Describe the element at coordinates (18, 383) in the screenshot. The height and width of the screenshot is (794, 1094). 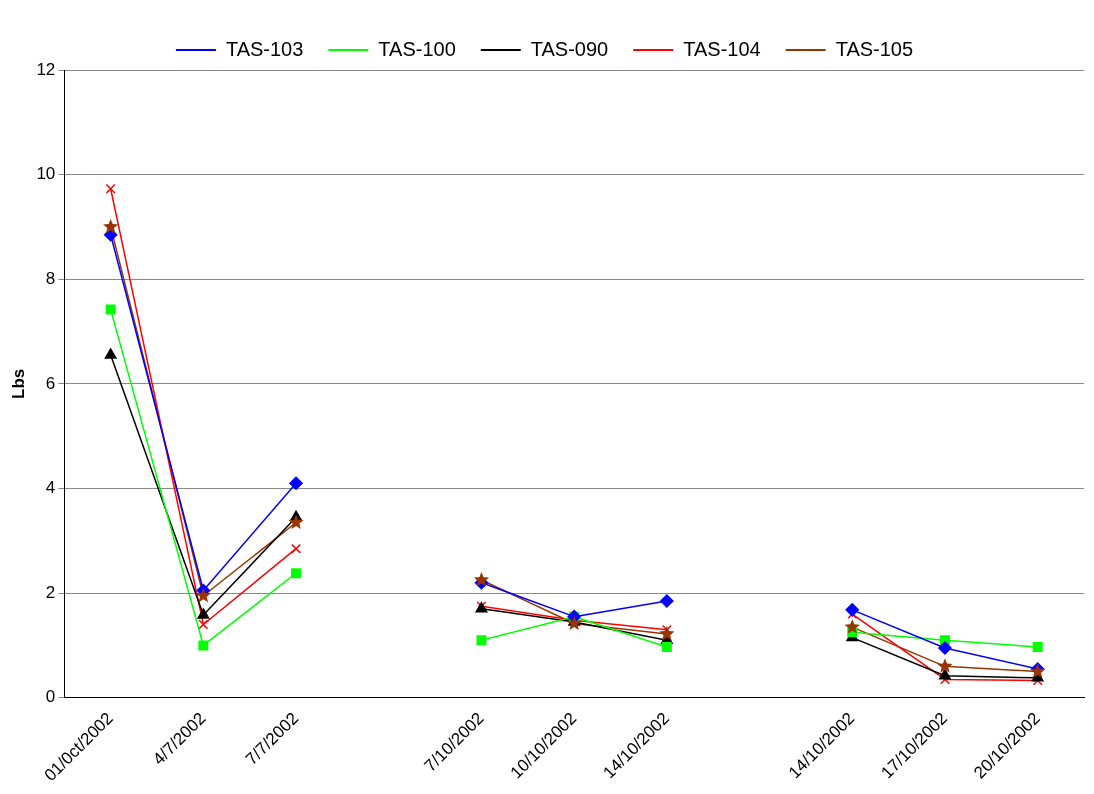
I see `y-axis-title: Lbs` at that location.